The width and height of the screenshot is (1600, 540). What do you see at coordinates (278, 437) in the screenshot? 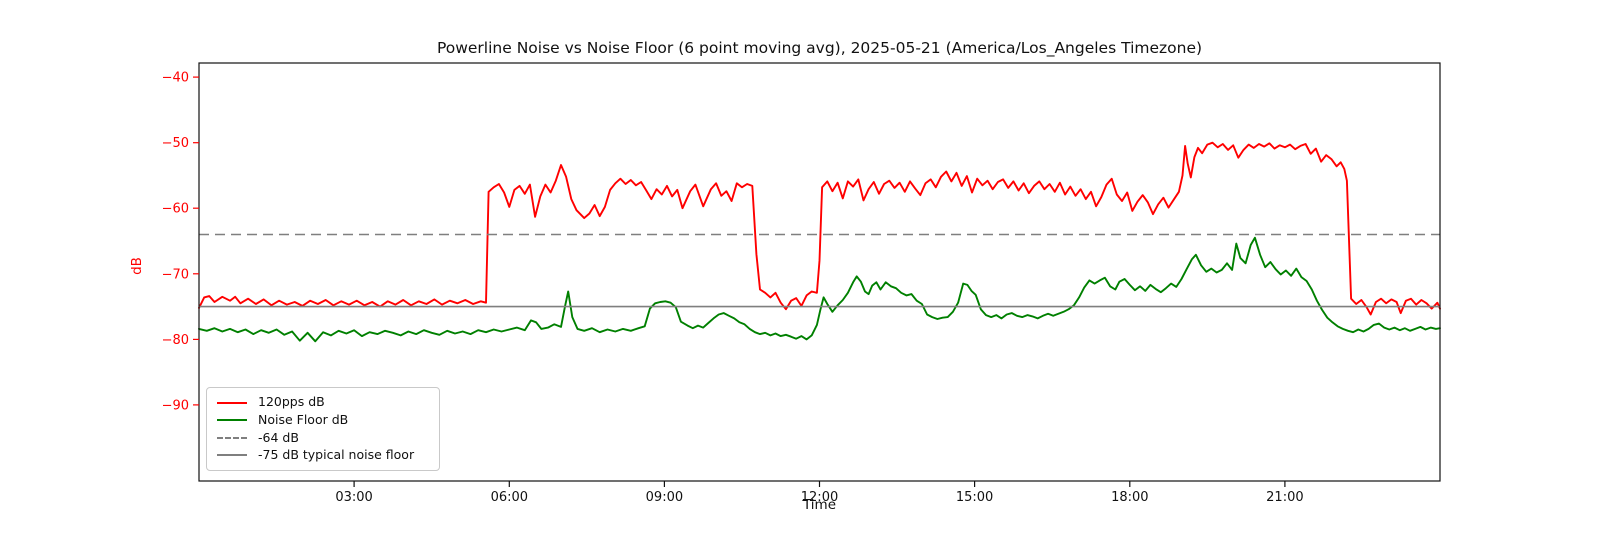
I see `legend-label: -64 dB` at bounding box center [278, 437].